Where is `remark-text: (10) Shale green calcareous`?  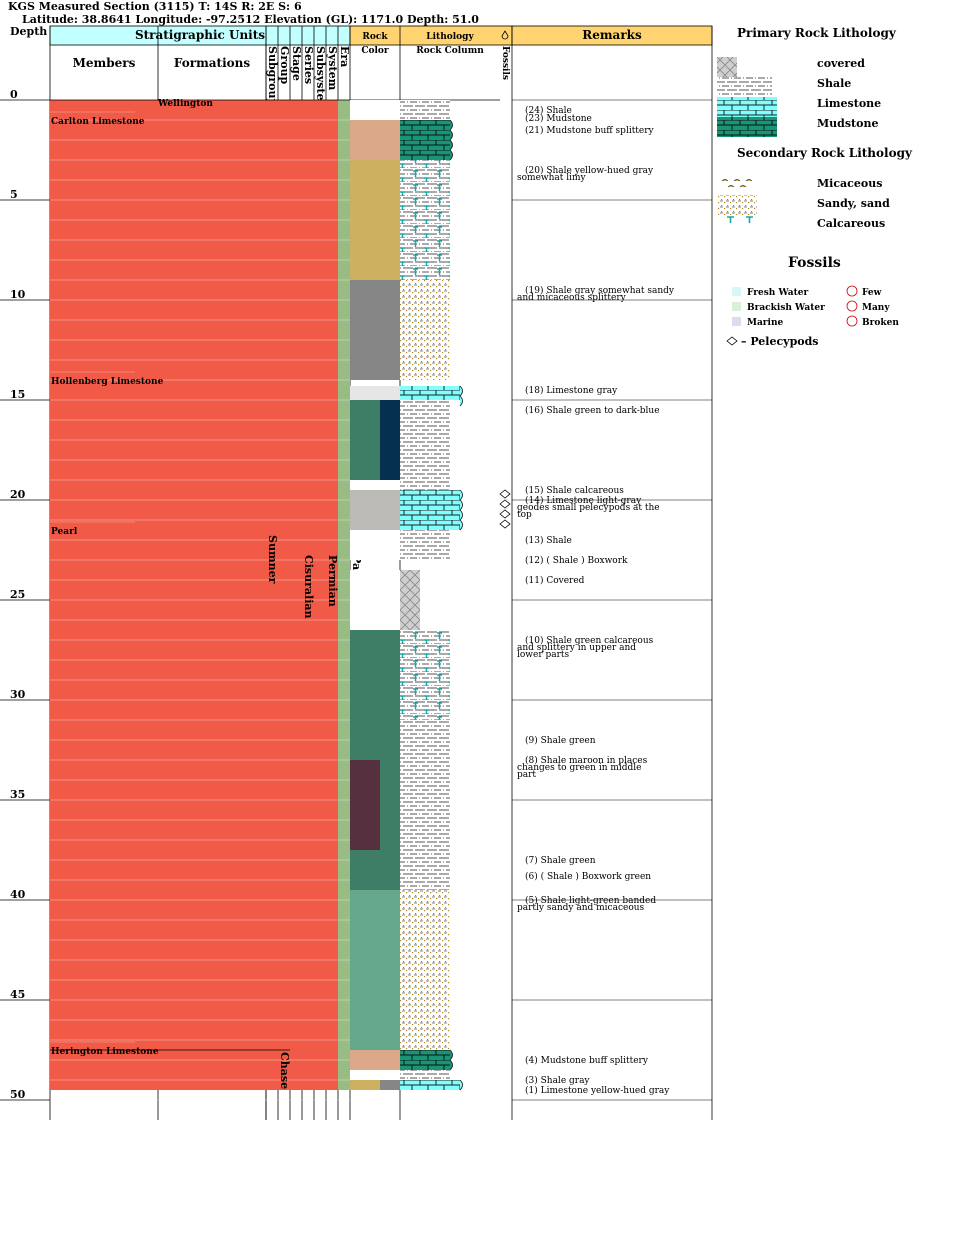 remark-text: (10) Shale green calcareous is located at coordinates (589, 640).